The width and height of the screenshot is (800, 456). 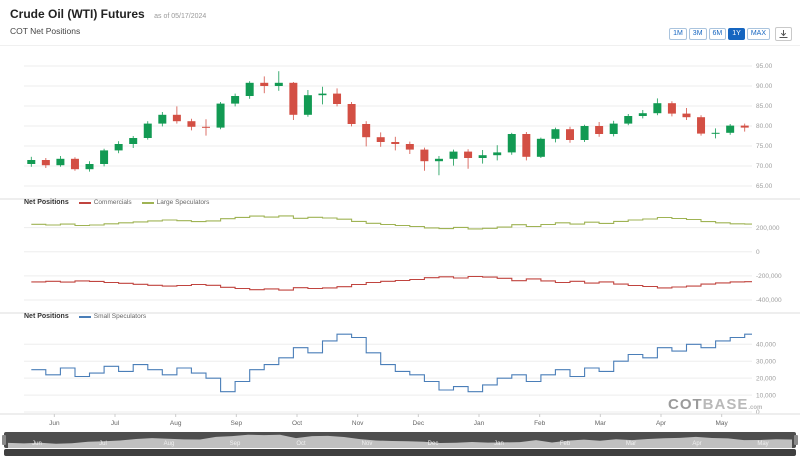 What do you see at coordinates (103, 444) in the screenshot?
I see `navigator-month-label: Jul` at bounding box center [103, 444].